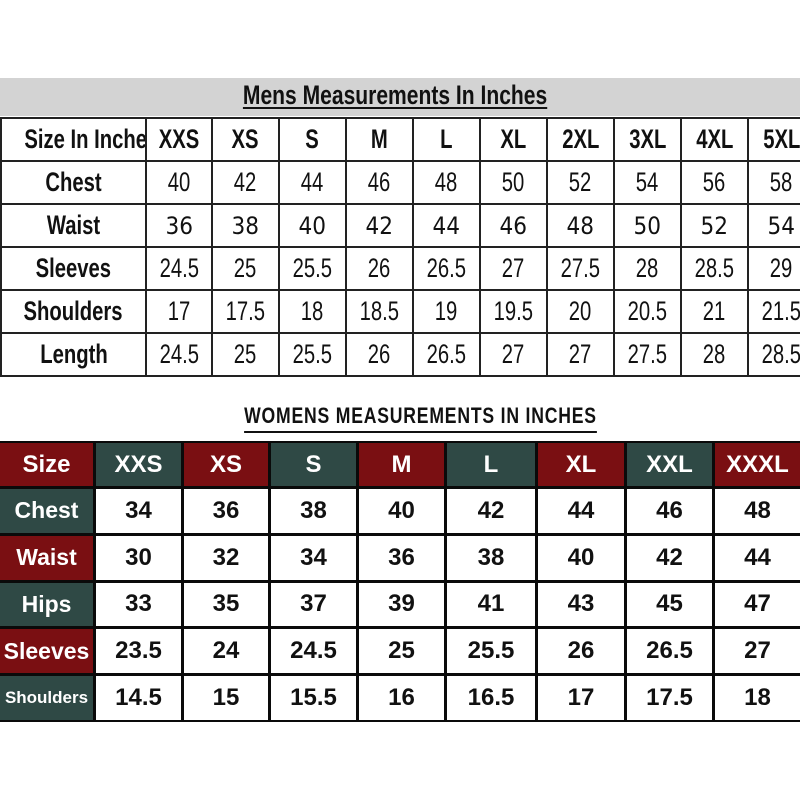  What do you see at coordinates (179, 311) in the screenshot?
I see `cell-text: 17` at bounding box center [179, 311].